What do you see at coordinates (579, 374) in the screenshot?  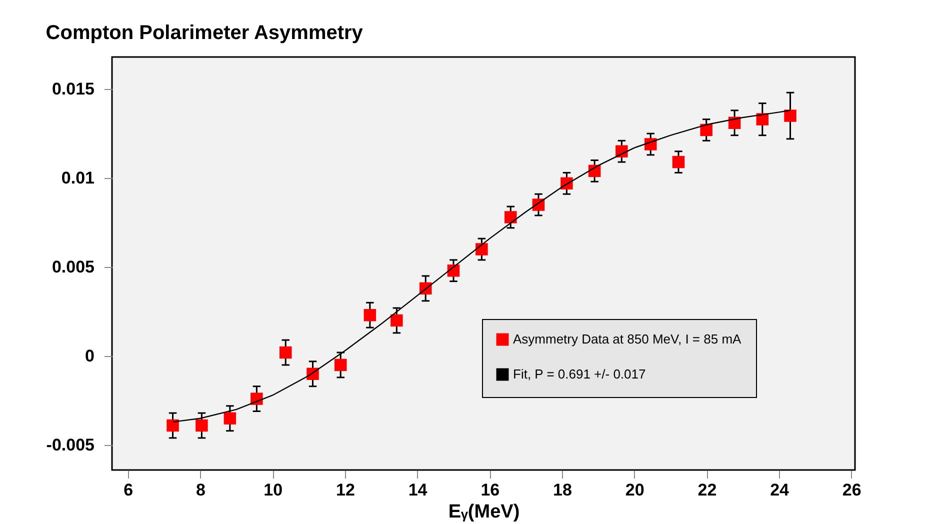 I see `legend-label: Fit, P = 0.691 +/- 0.017` at bounding box center [579, 374].